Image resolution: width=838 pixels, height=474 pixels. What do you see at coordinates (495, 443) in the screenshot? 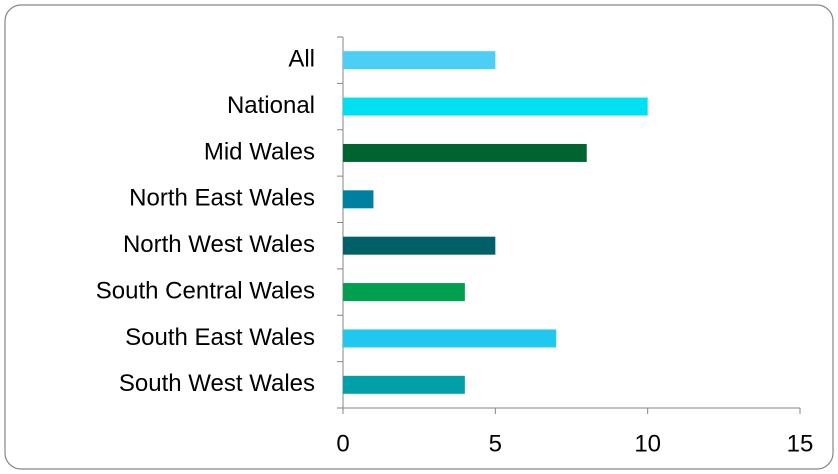
I see `x-tick-label: 5` at bounding box center [495, 443].